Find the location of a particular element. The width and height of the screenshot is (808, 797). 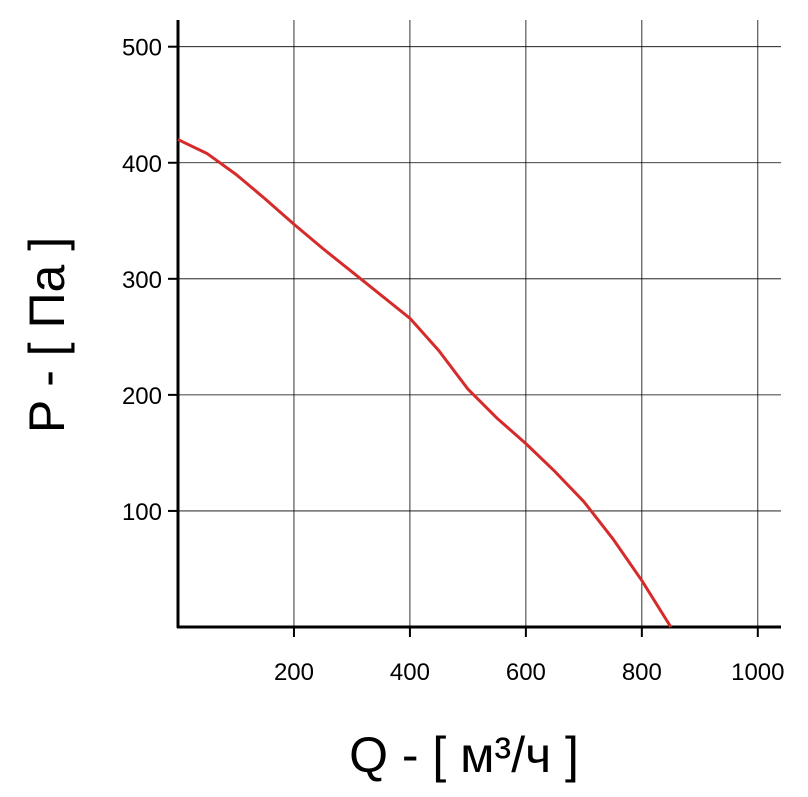

x-tick-label: 400 is located at coordinates (410, 672).